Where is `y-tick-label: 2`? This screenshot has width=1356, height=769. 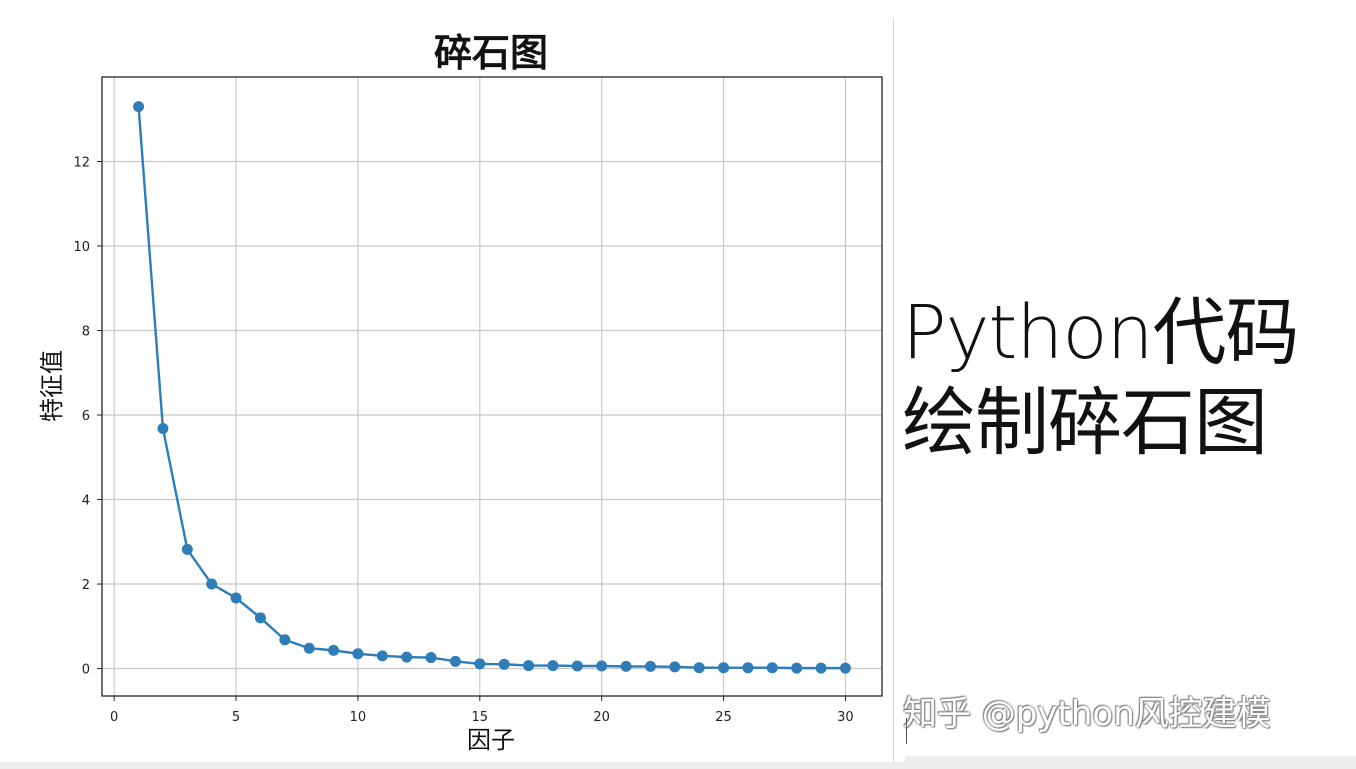 y-tick-label: 2 is located at coordinates (86, 585).